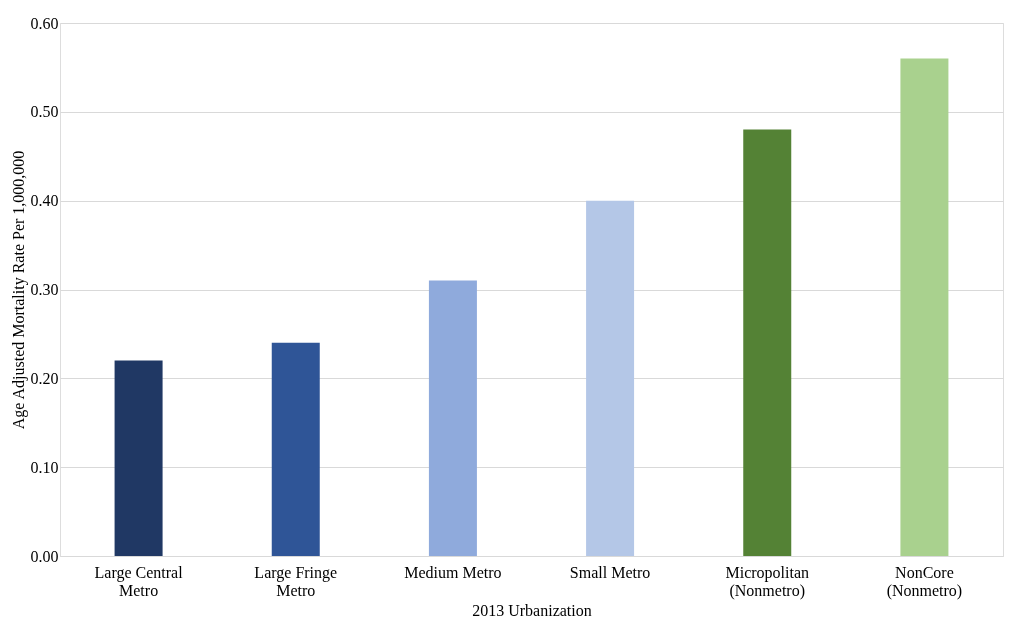 Image resolution: width=1013 pixels, height=628 pixels. I want to click on y-tick-label: 0.30, so click(44, 289).